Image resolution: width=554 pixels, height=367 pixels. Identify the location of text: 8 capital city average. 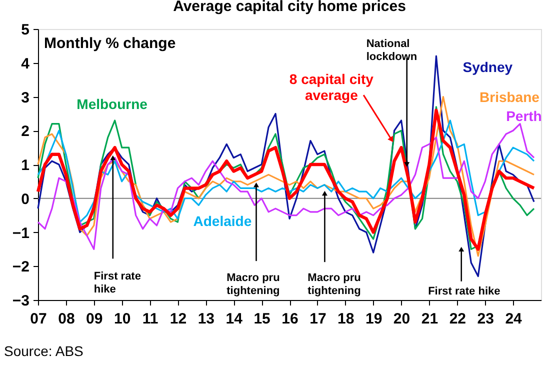
(331, 86).